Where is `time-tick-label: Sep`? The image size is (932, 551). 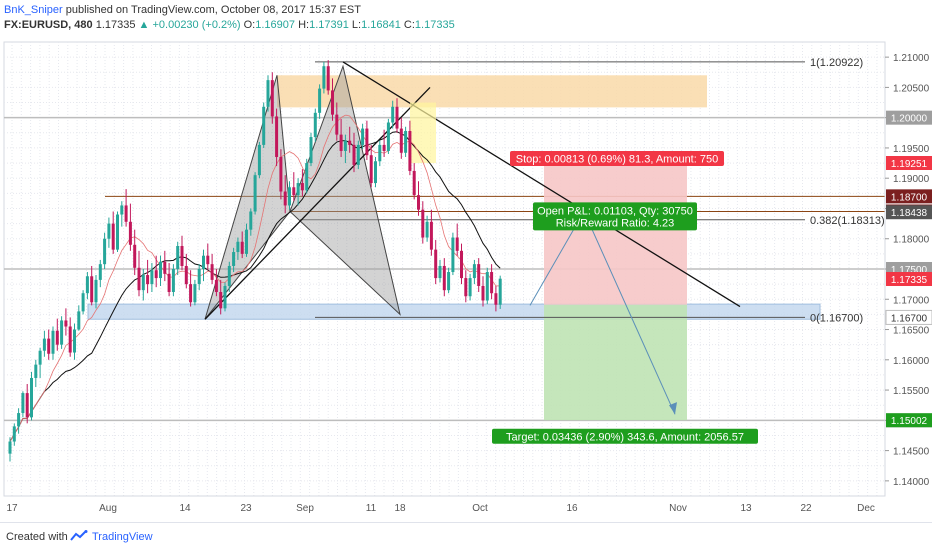
time-tick-label: Sep is located at coordinates (305, 508).